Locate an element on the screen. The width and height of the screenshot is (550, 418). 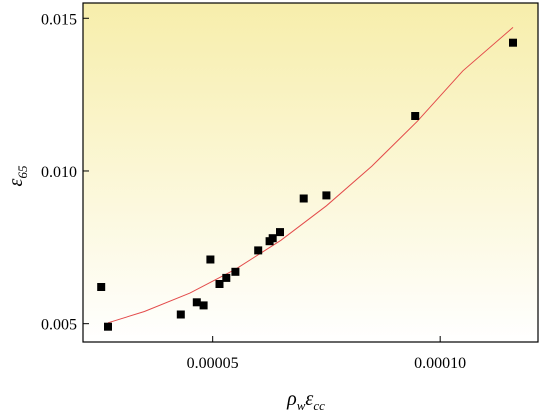
x-axis-label-epsilon-subscript: cc is located at coordinates (319, 405).